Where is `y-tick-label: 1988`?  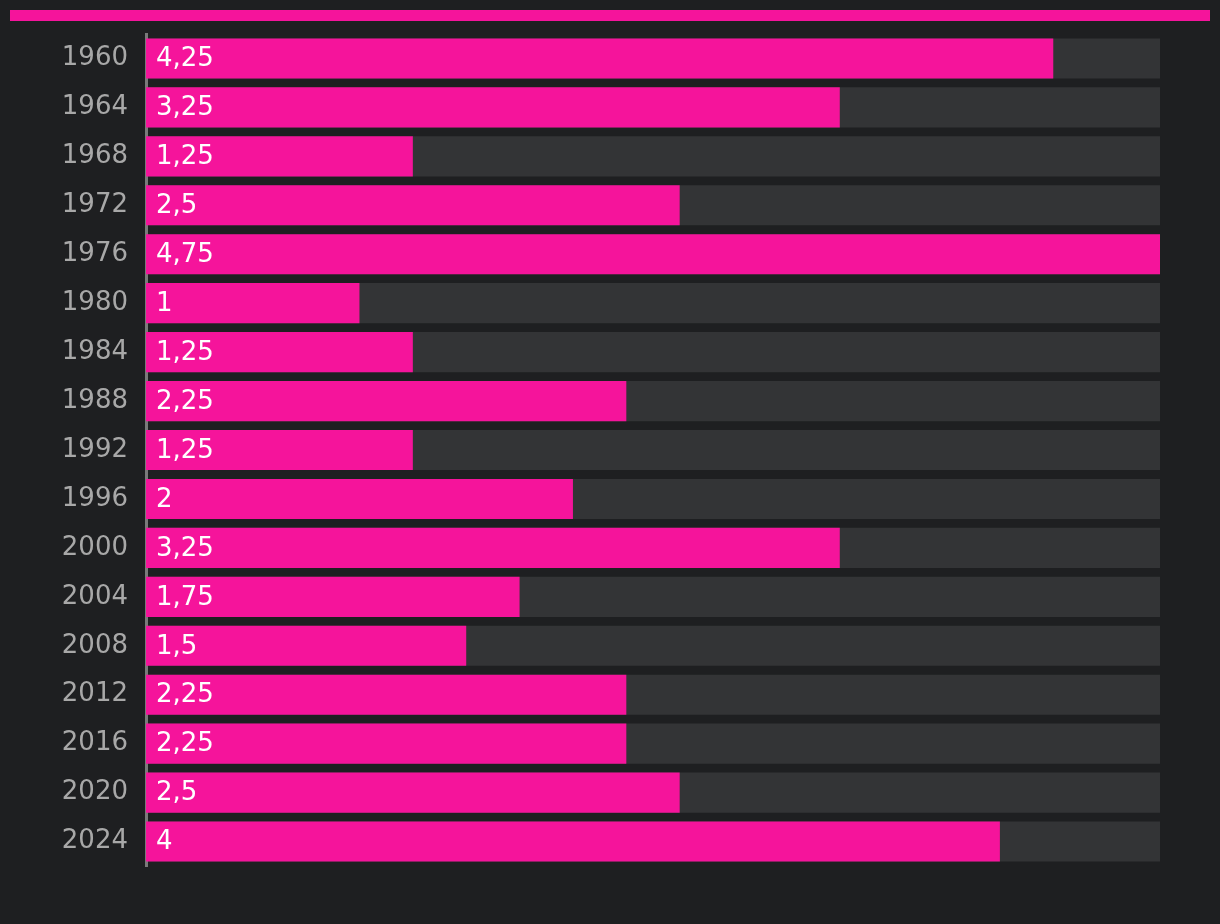 y-tick-label: 1988 is located at coordinates (94, 398).